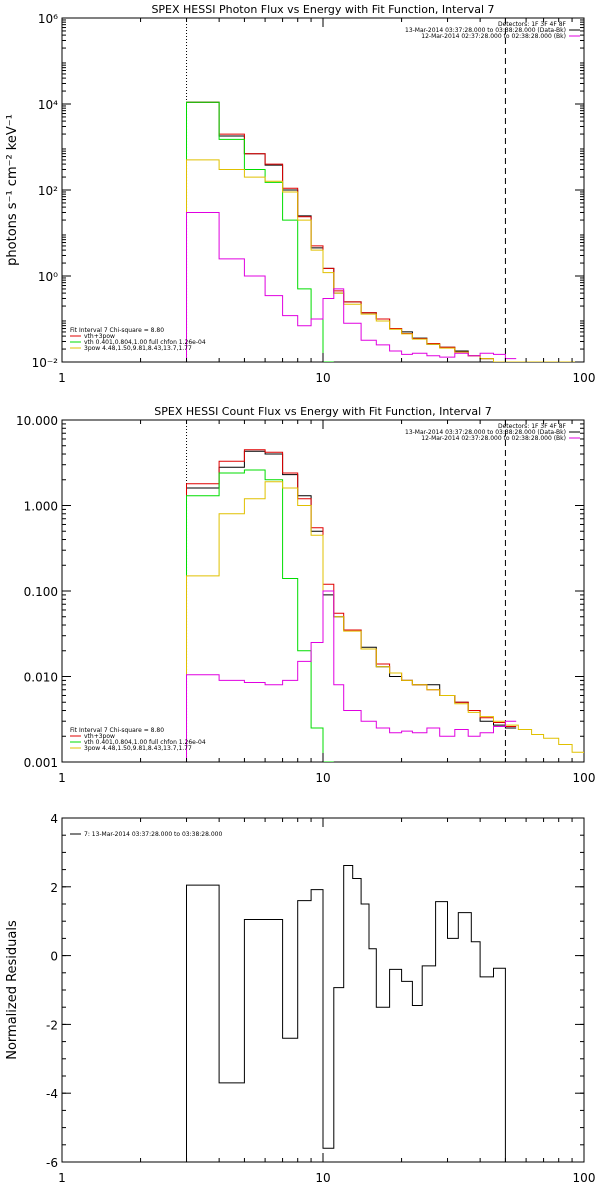 The height and width of the screenshot is (1204, 600). Describe the element at coordinates (37, 421) in the screenshot. I see `y-tick-label: 10.000` at that location.